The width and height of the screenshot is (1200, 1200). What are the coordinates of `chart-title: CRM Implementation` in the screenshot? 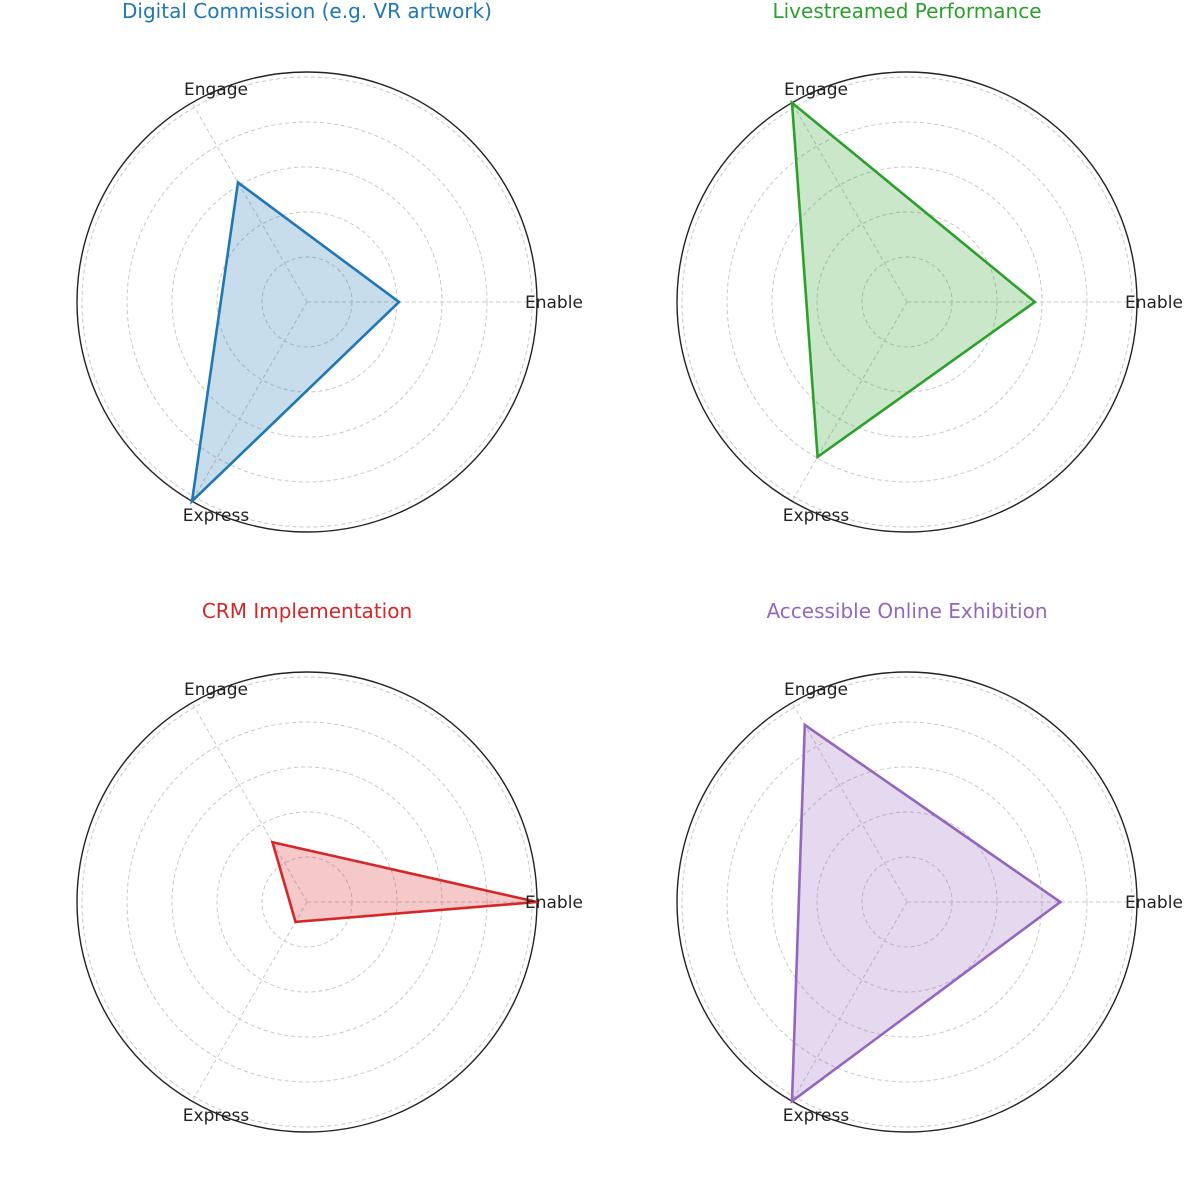 It's located at (307, 611).